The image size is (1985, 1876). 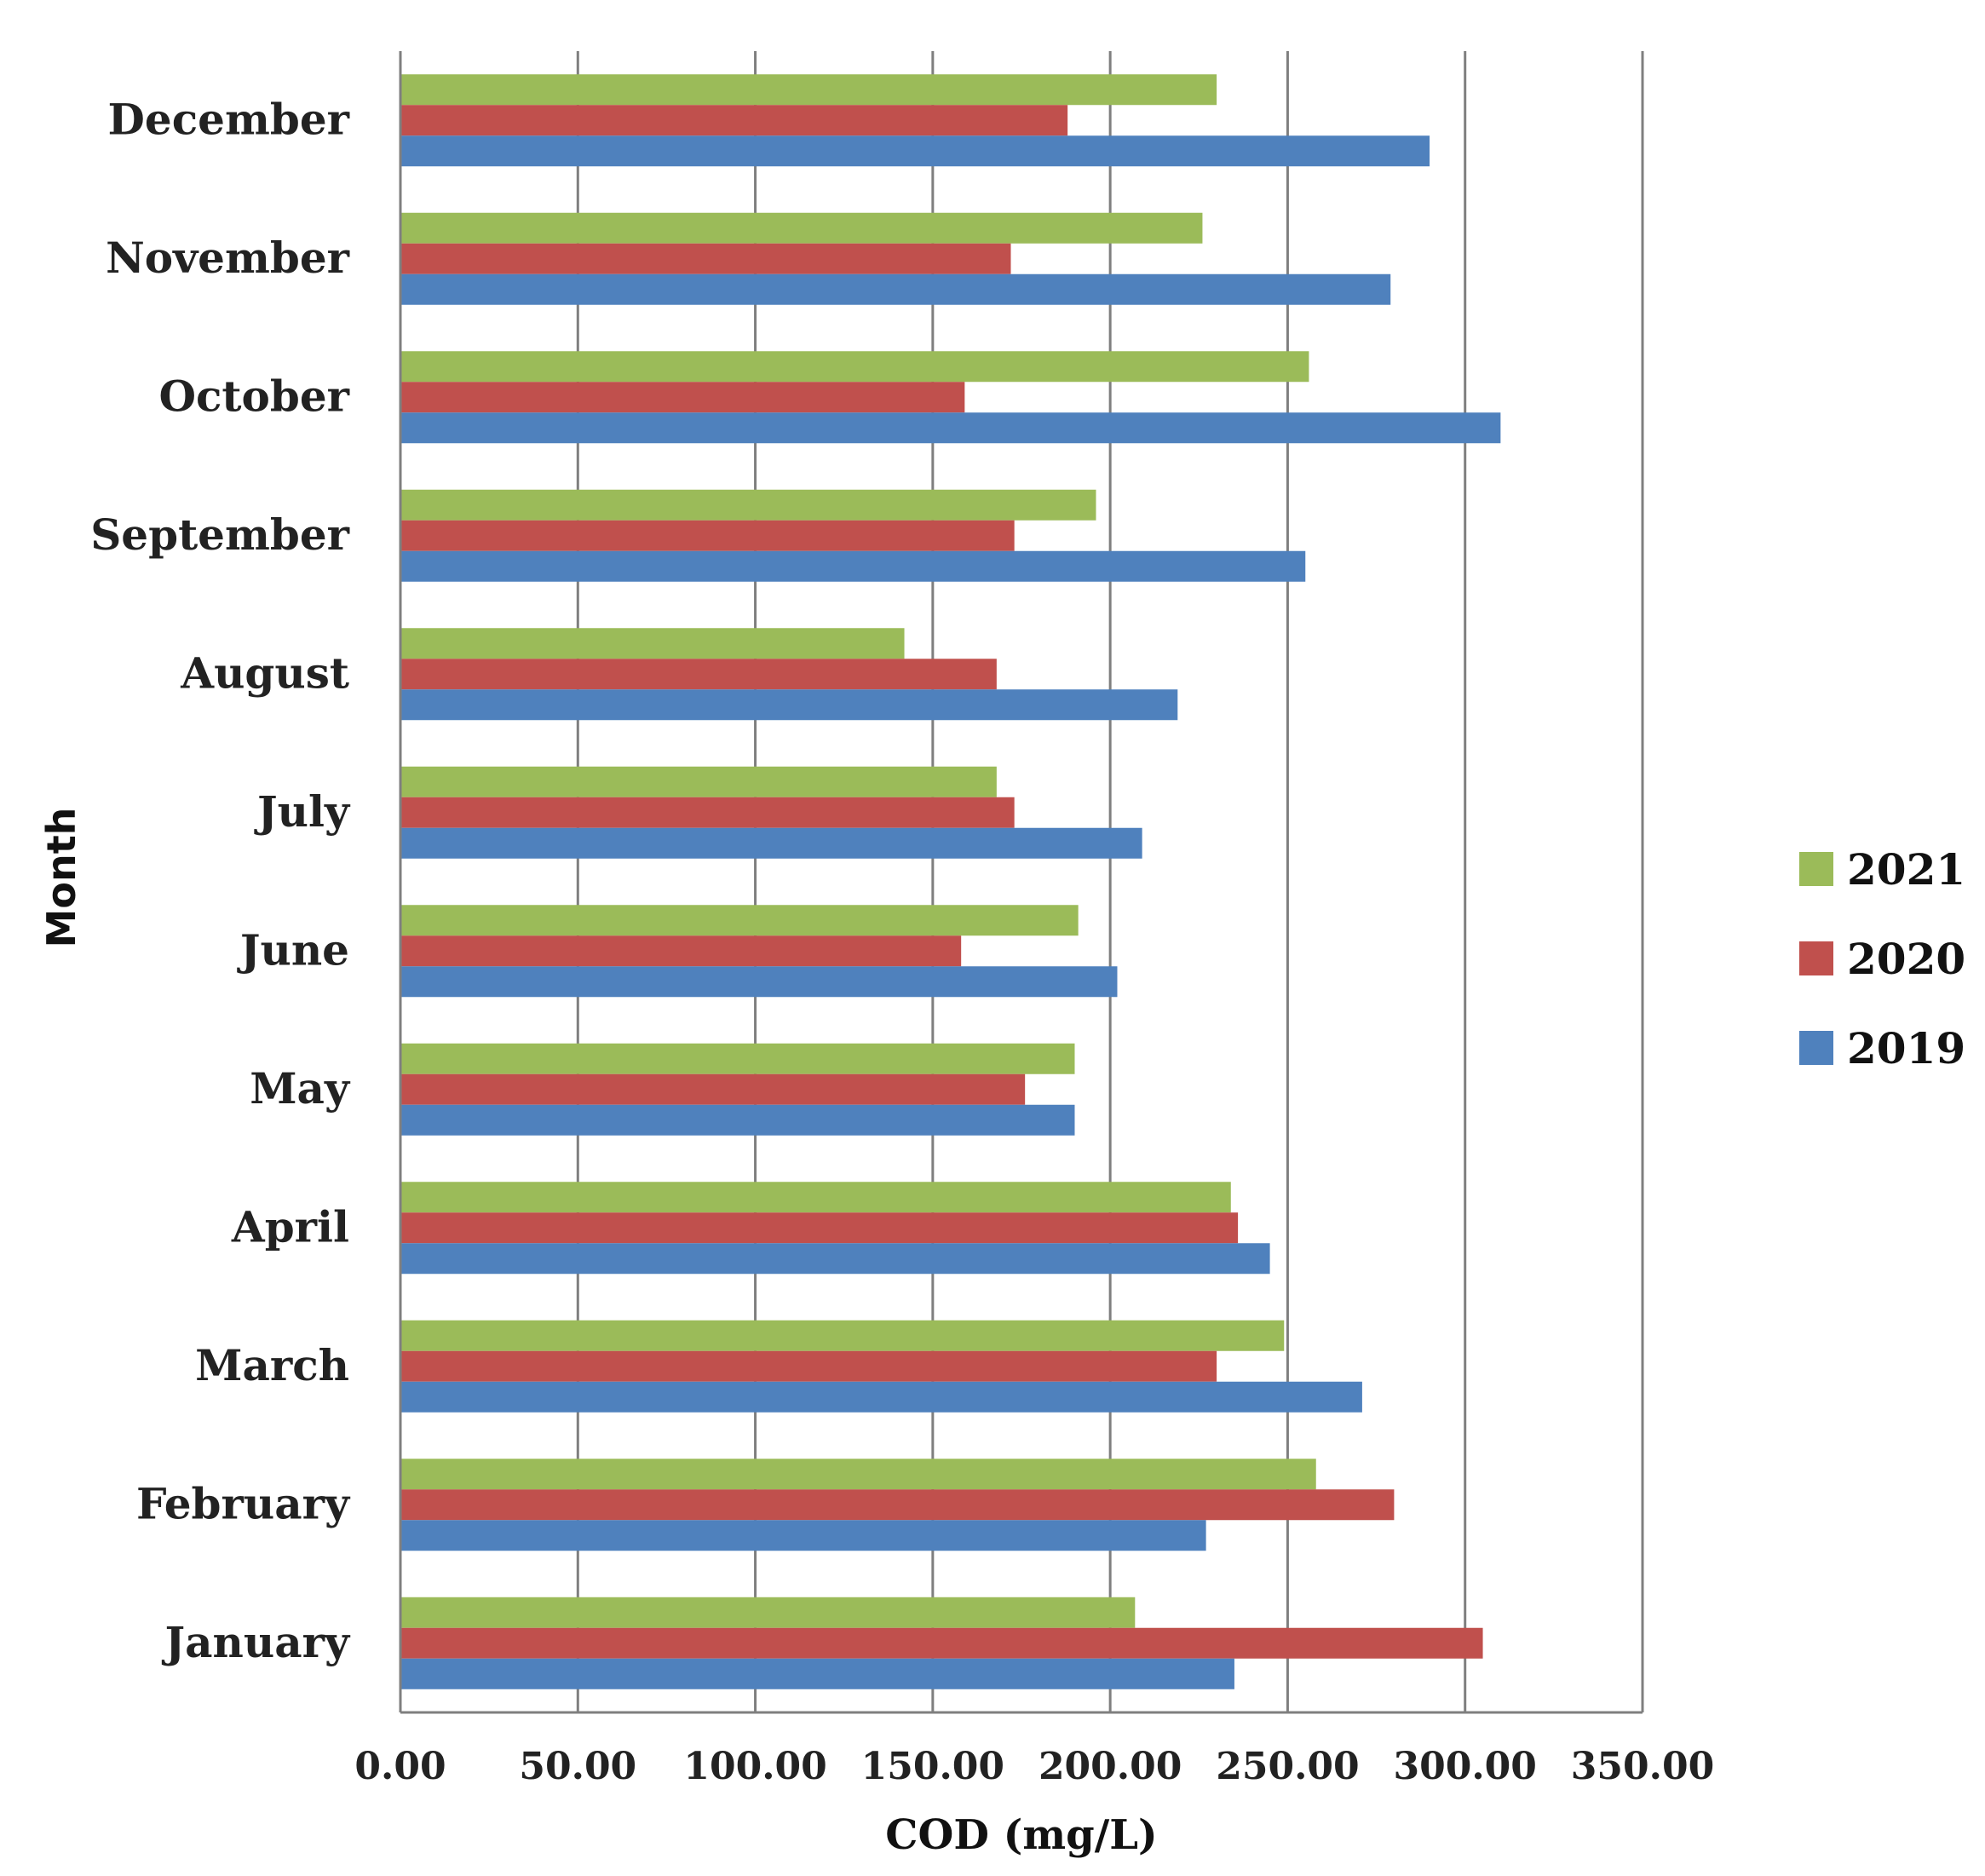 I want to click on bar-january-2019, so click(x=817, y=1674).